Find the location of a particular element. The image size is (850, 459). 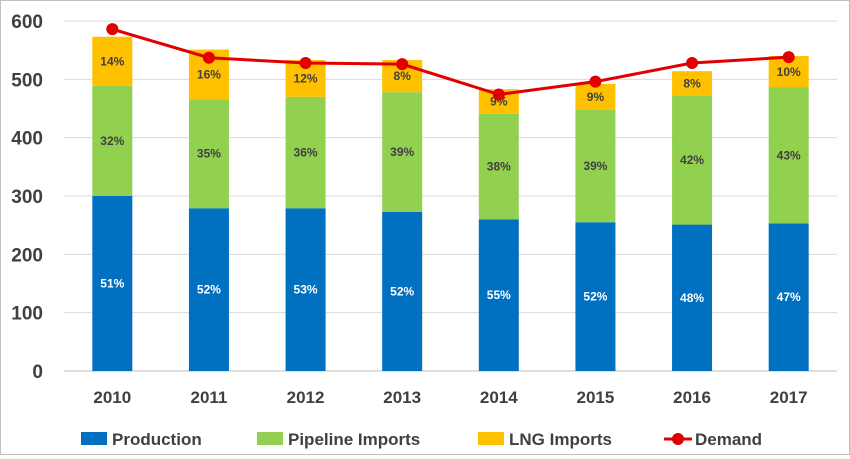

bar-data-label: 36% is located at coordinates (306, 153).